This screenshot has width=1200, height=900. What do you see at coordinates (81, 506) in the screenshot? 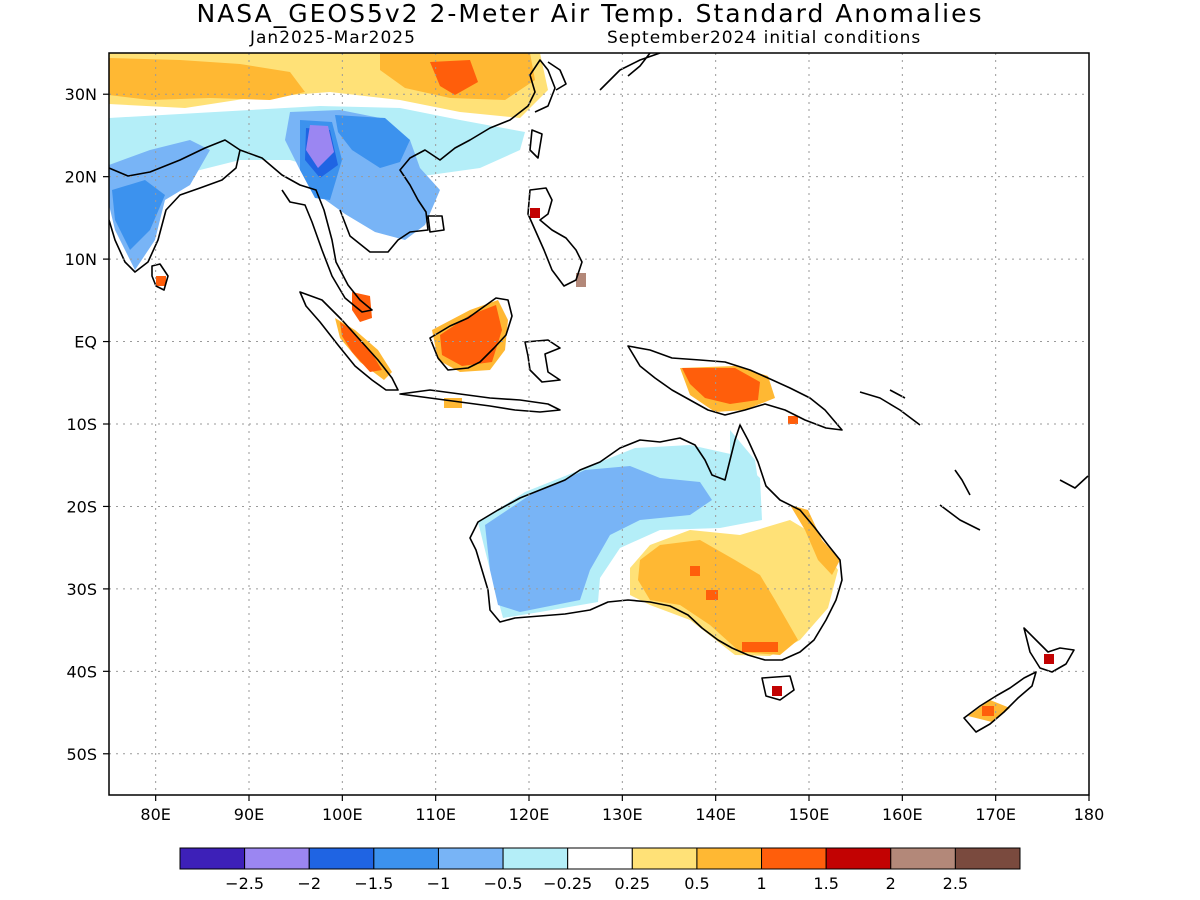
I see `lat-label: 20S` at bounding box center [81, 506].